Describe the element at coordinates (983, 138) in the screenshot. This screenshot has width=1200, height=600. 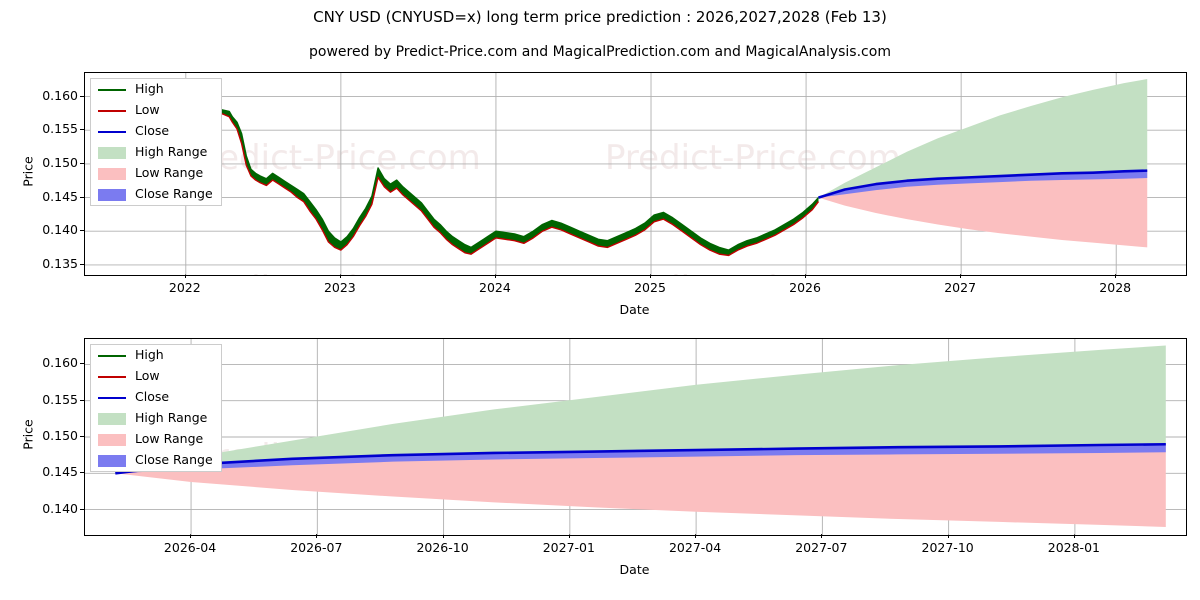
I see `high-range-band` at that location.